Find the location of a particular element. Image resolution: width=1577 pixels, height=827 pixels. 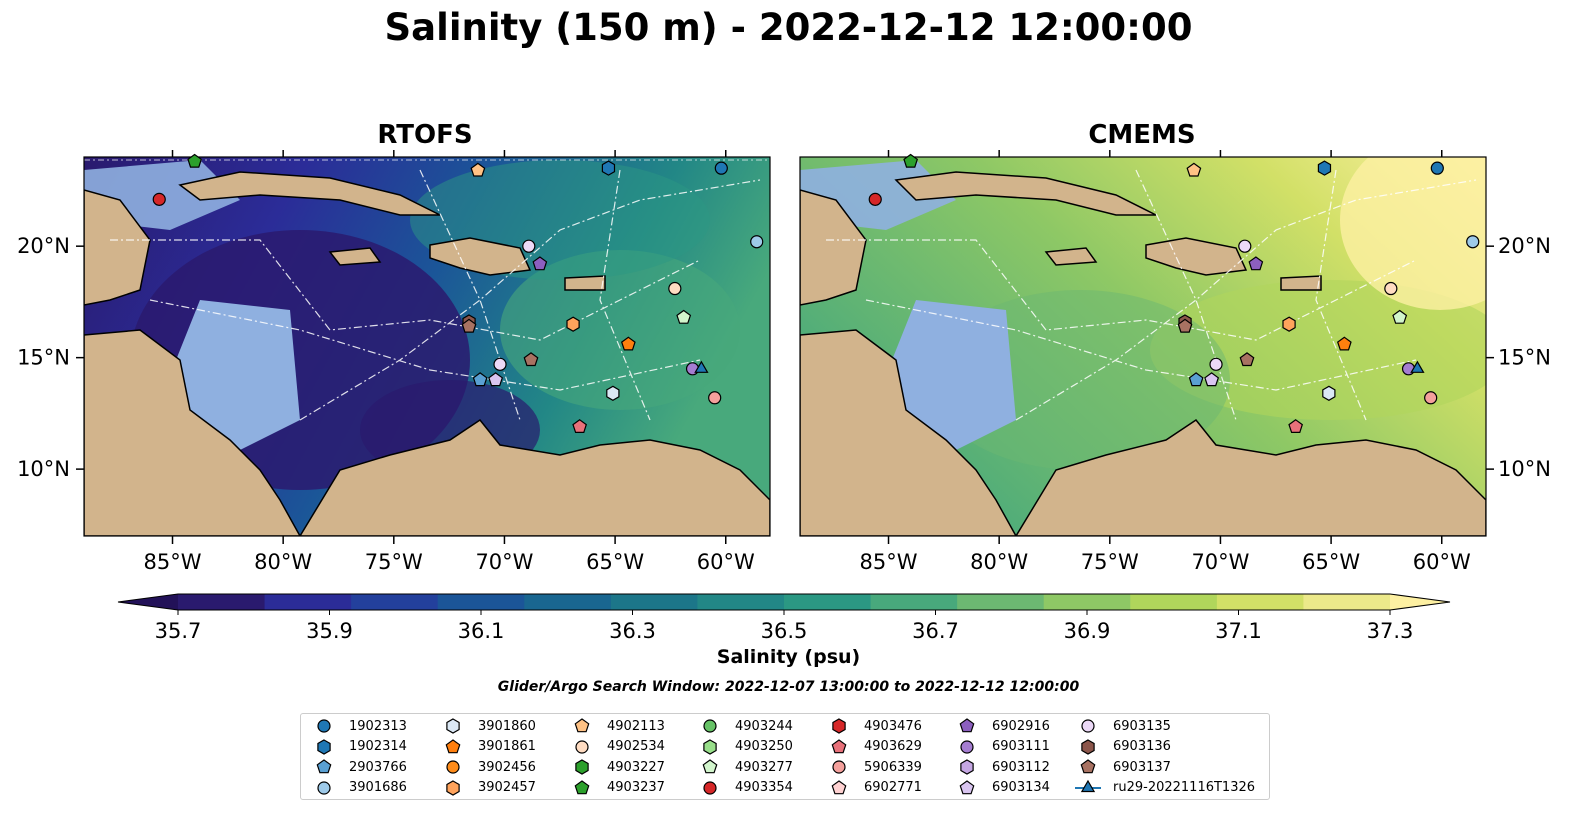

panel-title-rtofs: RTOFS is located at coordinates (425, 135).